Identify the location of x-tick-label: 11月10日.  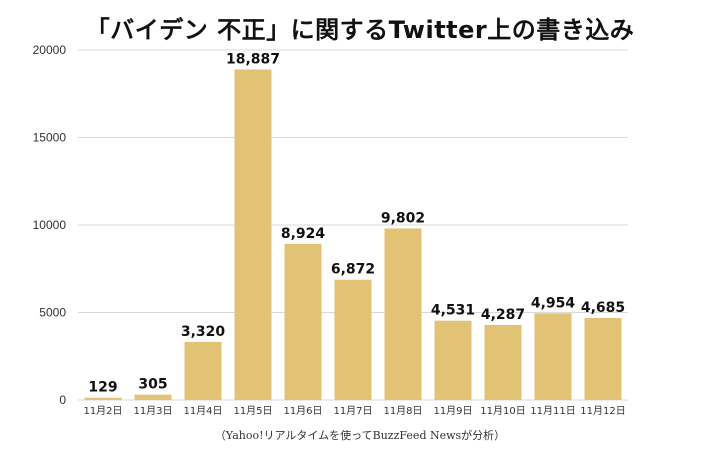
(502, 411).